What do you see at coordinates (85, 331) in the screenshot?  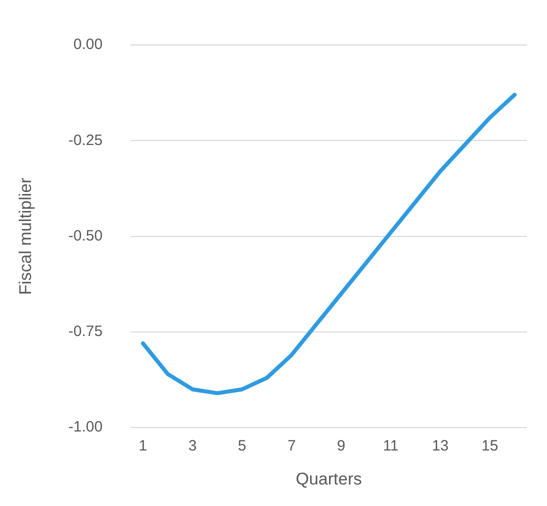 I see `y-tick-label: -0.75` at bounding box center [85, 331].